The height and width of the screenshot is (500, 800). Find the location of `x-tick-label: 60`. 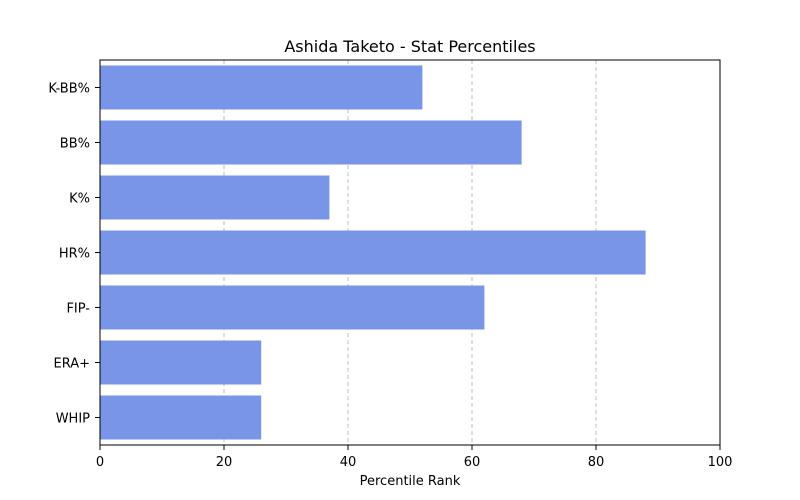

x-tick-label: 60 is located at coordinates (472, 462).